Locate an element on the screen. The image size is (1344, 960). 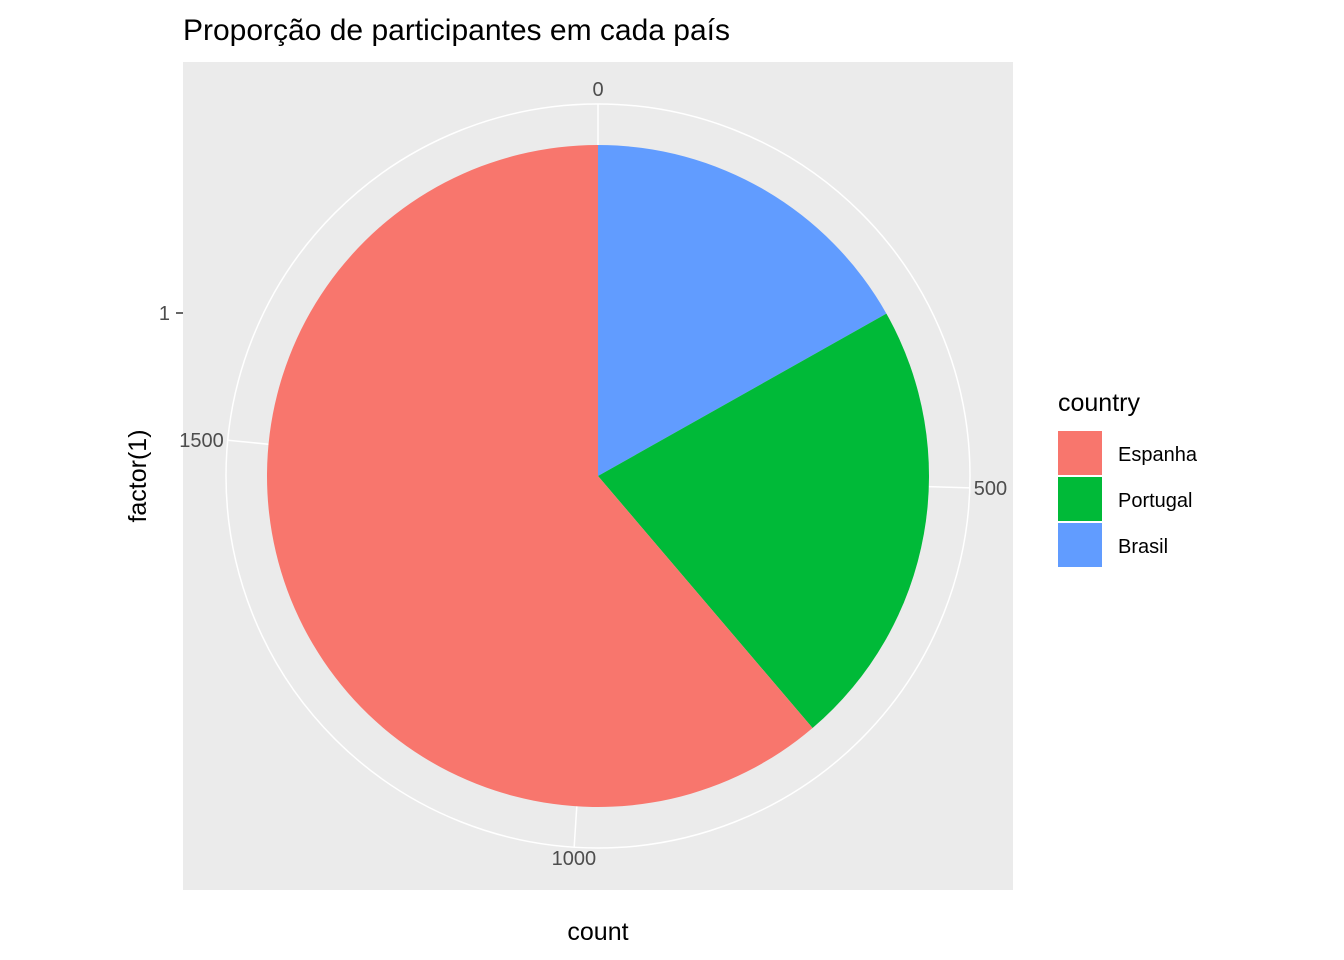
radial-tick-label: 500 is located at coordinates (990, 489).